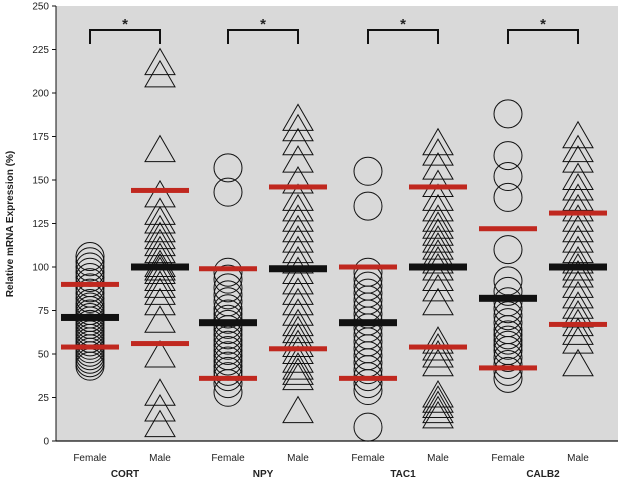 This screenshot has width=624, height=482. Describe the element at coordinates (44, 311) in the screenshot. I see `y-tick-label: 75` at that location.